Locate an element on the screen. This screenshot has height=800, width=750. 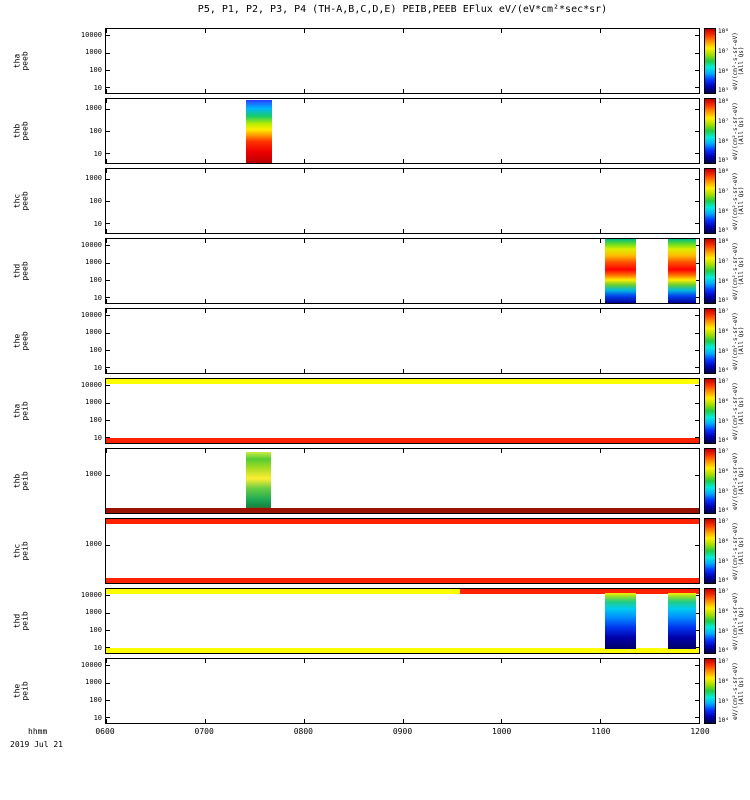
x-tick-label: 1000 is located at coordinates (502, 731).